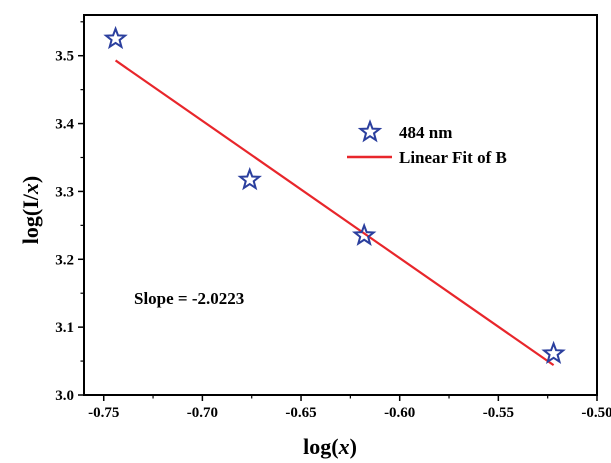  I want to click on y-axis-title: log(I/x), so click(30, 210).